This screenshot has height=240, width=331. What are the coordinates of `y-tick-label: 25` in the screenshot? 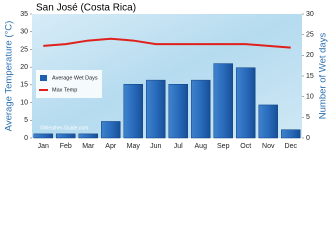 It's located at (24, 49).